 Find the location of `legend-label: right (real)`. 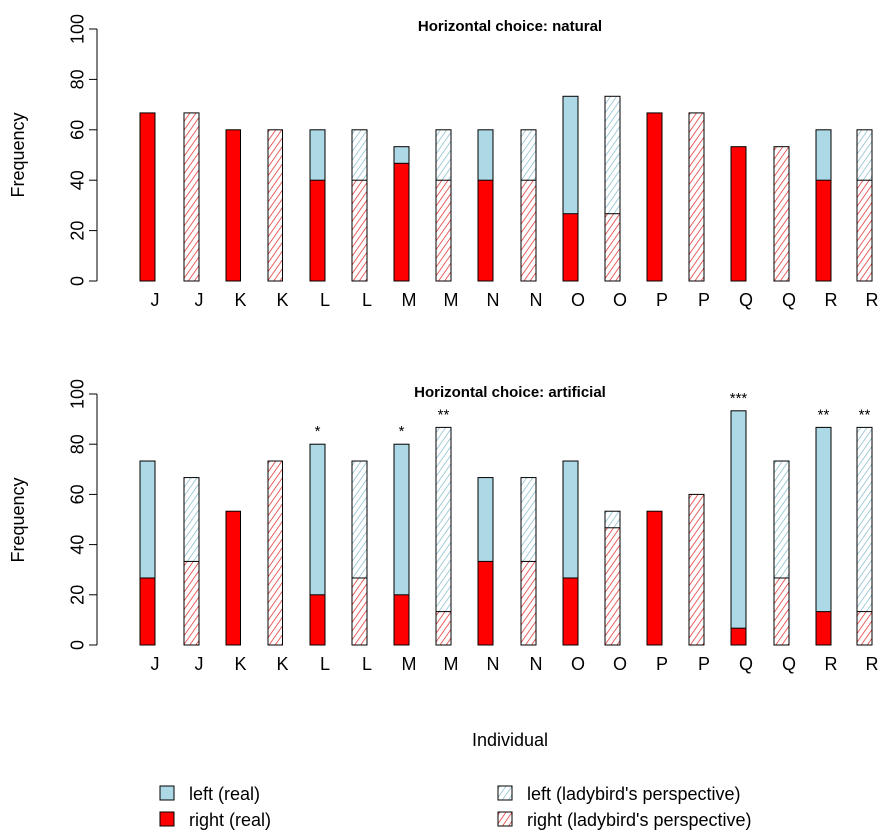

legend-label: right (real) is located at coordinates (230, 820).